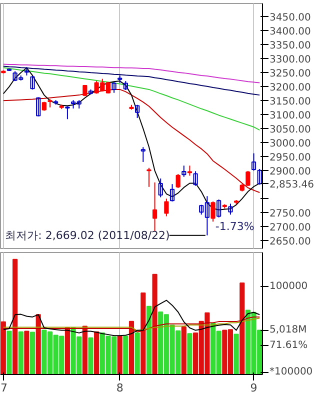 The height and width of the screenshot is (393, 336). Describe the element at coordinates (254, 387) in the screenshot. I see `x-tick-label: 9` at that location.